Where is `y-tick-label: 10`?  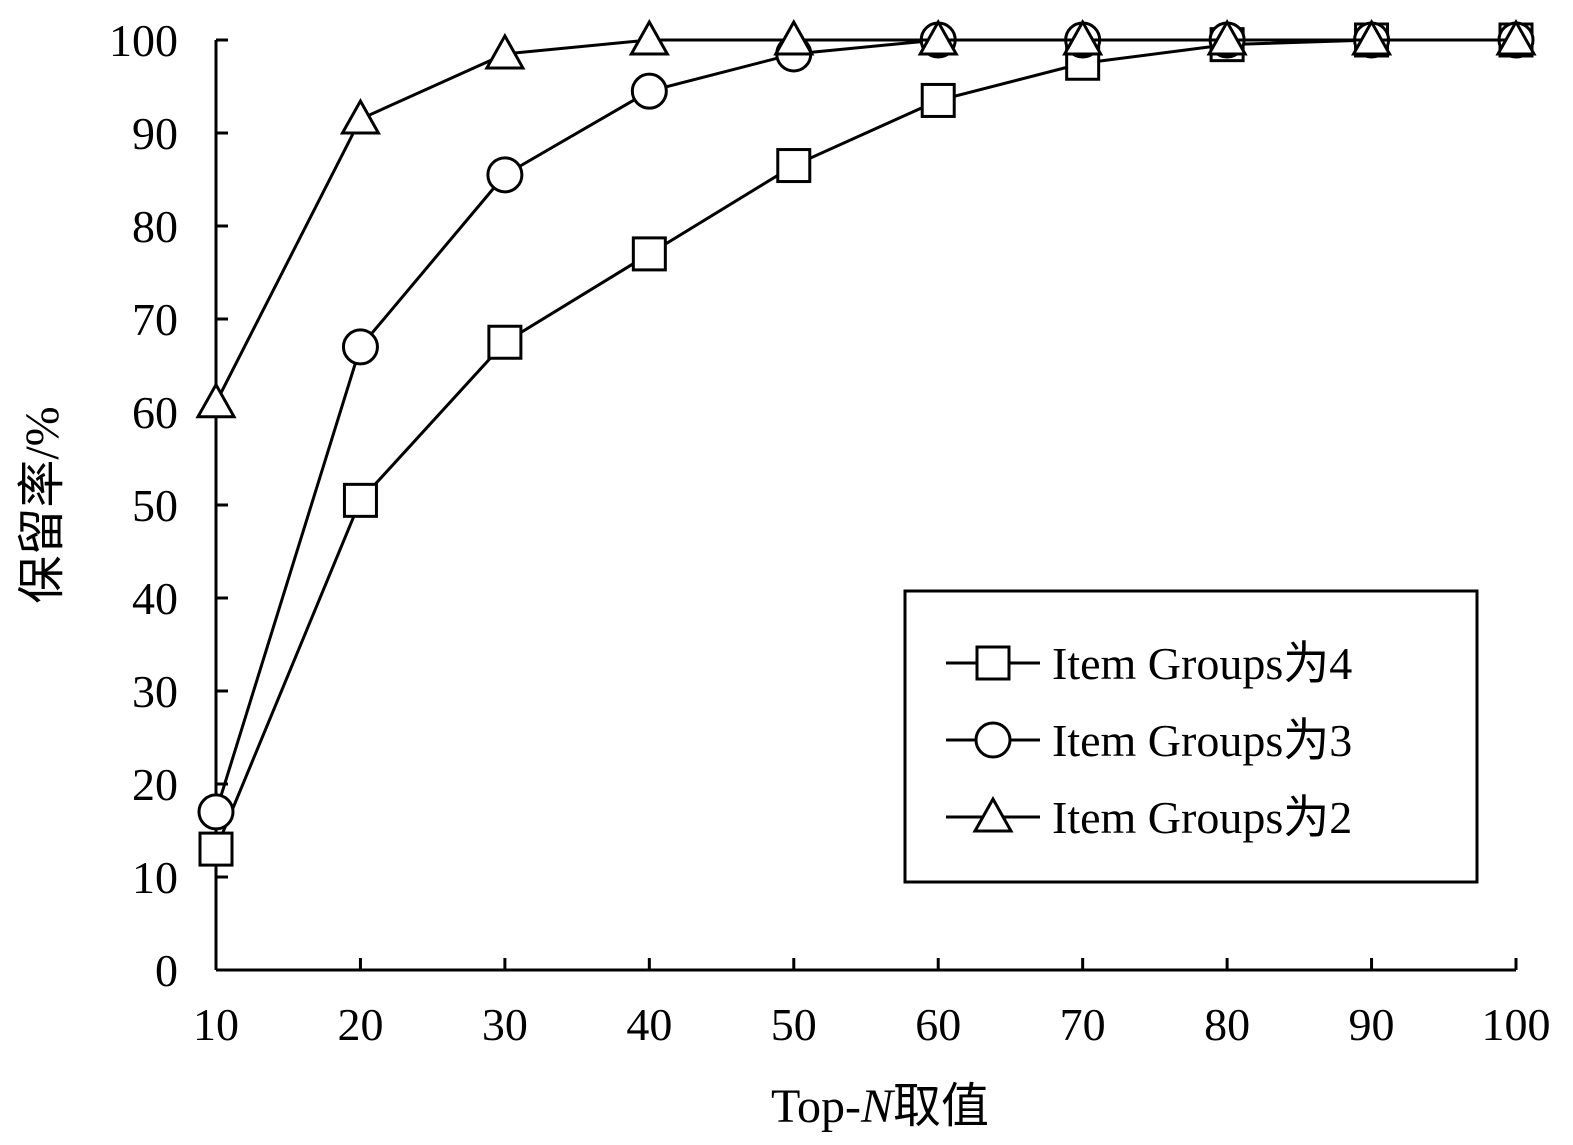 y-tick-label: 10 is located at coordinates (155, 877).